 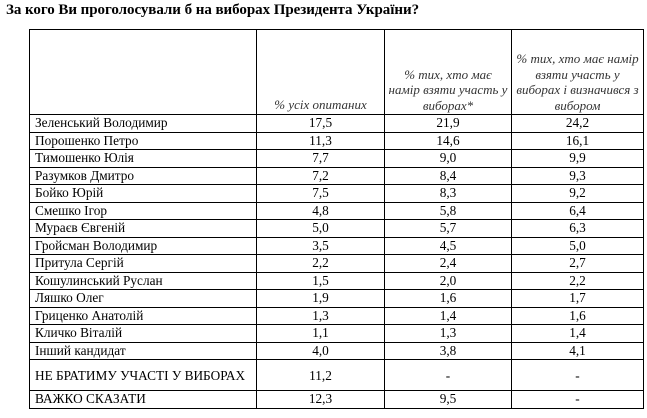 What do you see at coordinates (143, 315) in the screenshot?
I see `candidate-name: Гриценко Анатолій` at bounding box center [143, 315].